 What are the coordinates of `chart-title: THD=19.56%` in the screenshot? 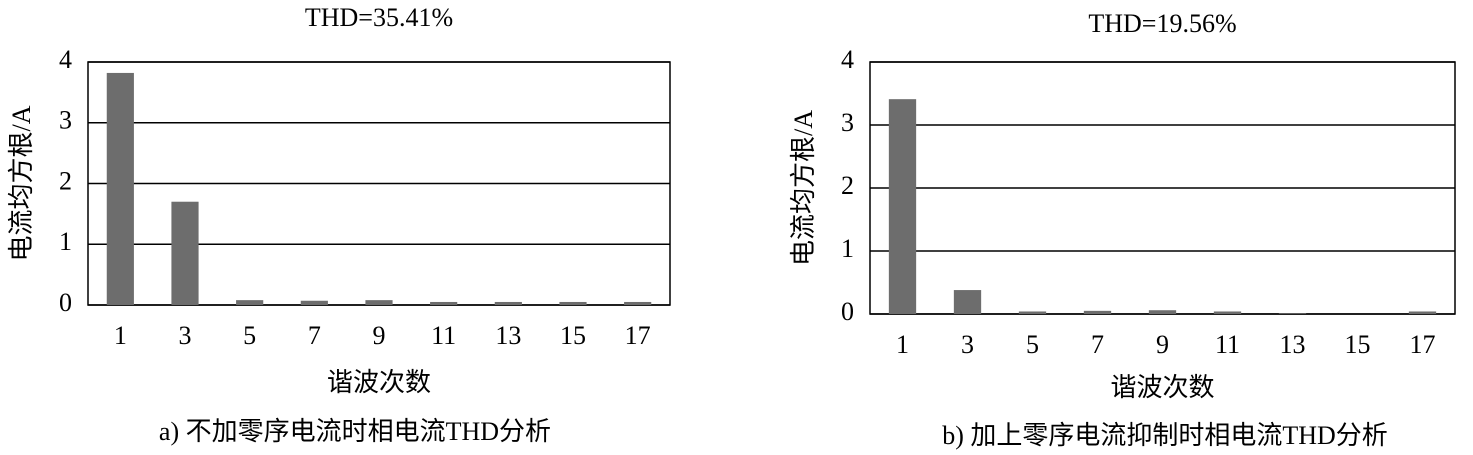 It's located at (1162, 23).